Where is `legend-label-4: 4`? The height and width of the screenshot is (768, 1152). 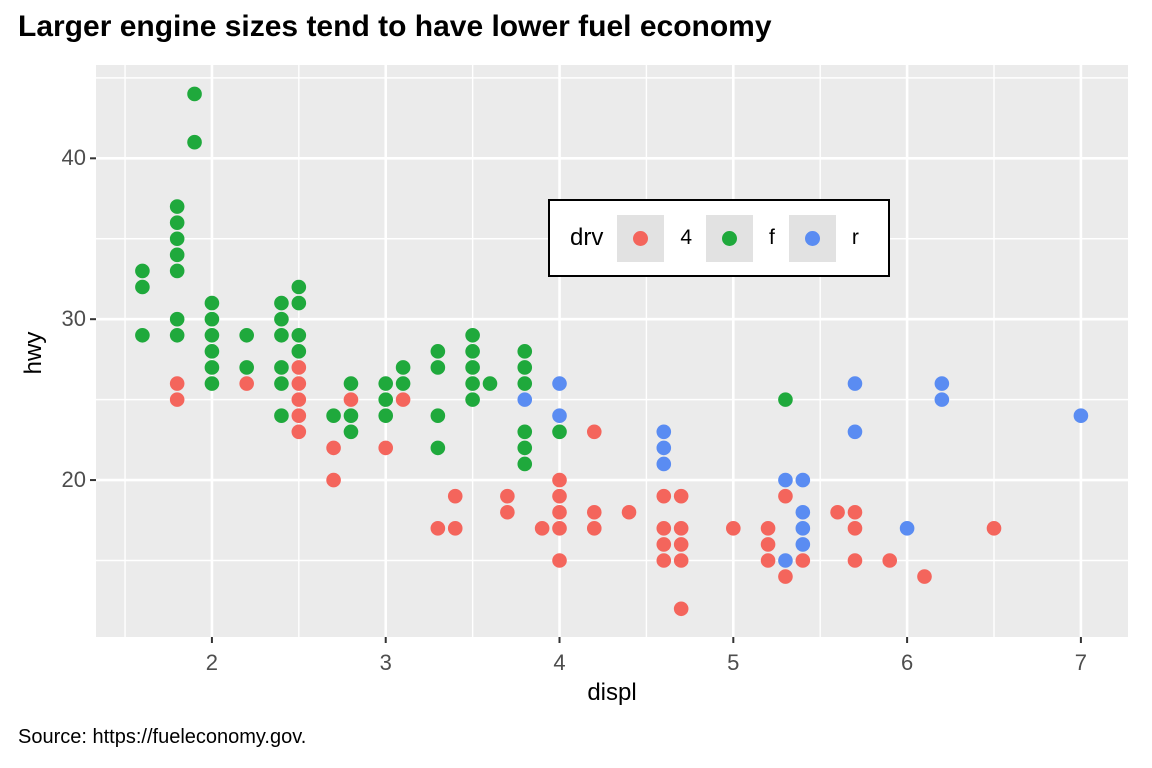 legend-label-4: 4 is located at coordinates (686, 237).